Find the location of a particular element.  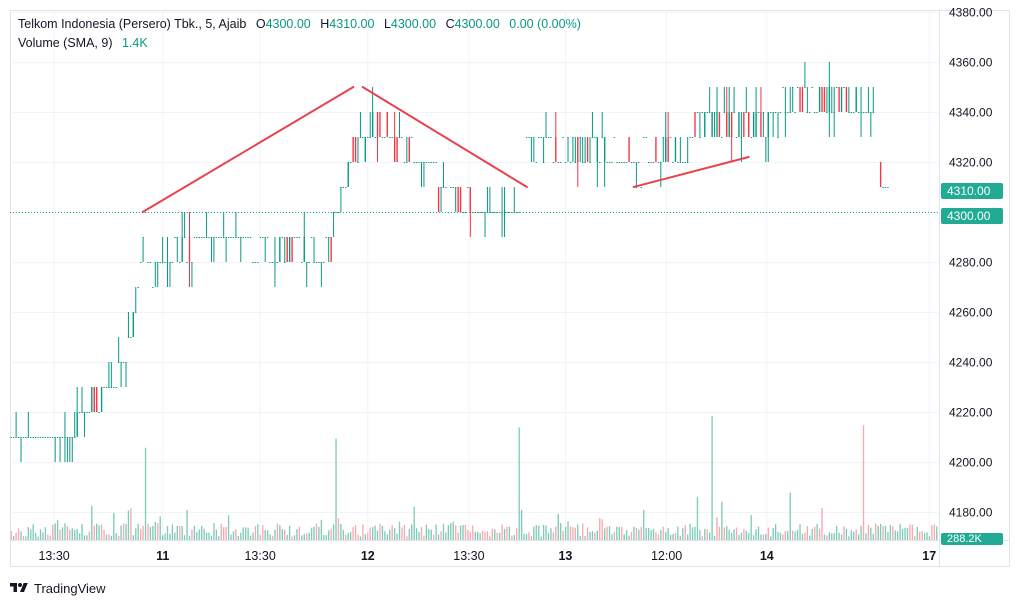

y-tick-label: 4320.00 is located at coordinates (971, 163).